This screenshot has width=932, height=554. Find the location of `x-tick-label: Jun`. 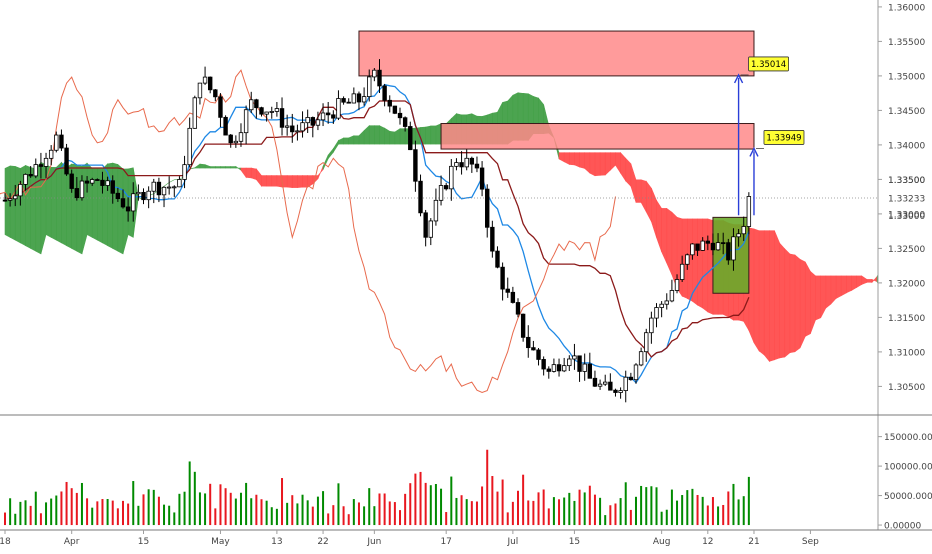

x-tick-label: Jun is located at coordinates (373, 542).